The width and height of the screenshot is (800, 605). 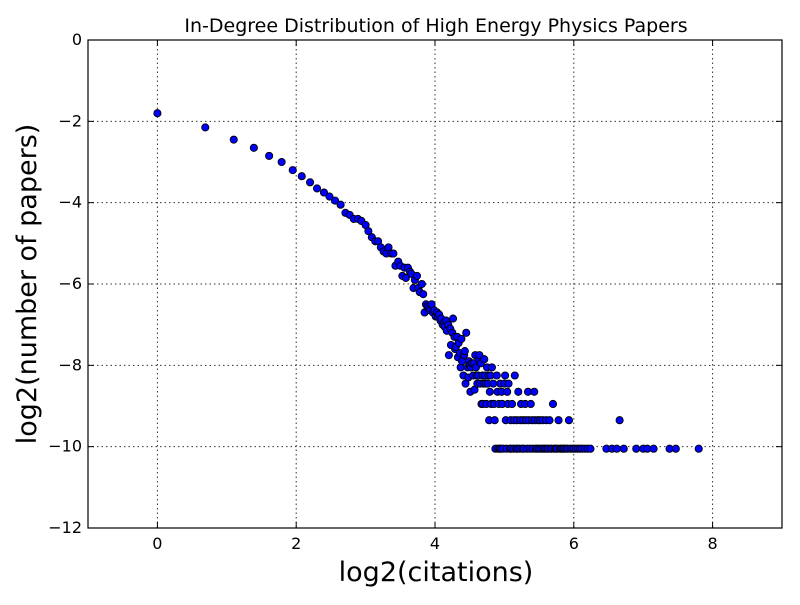 What do you see at coordinates (435, 543) in the screenshot?
I see `x-tick-label: 4` at bounding box center [435, 543].